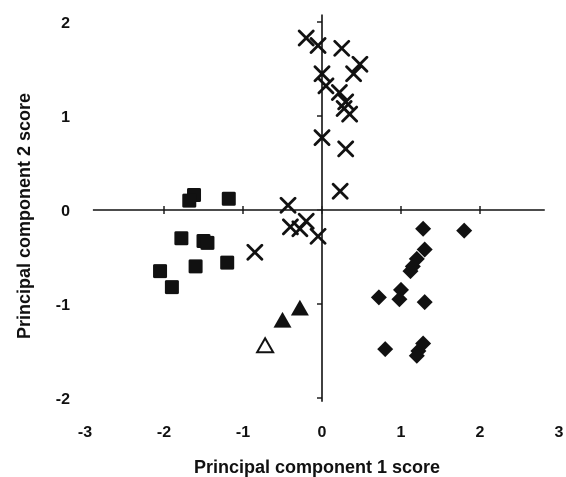 This screenshot has height=477, width=566. I want to click on y-tick-label: 1, so click(65, 117).